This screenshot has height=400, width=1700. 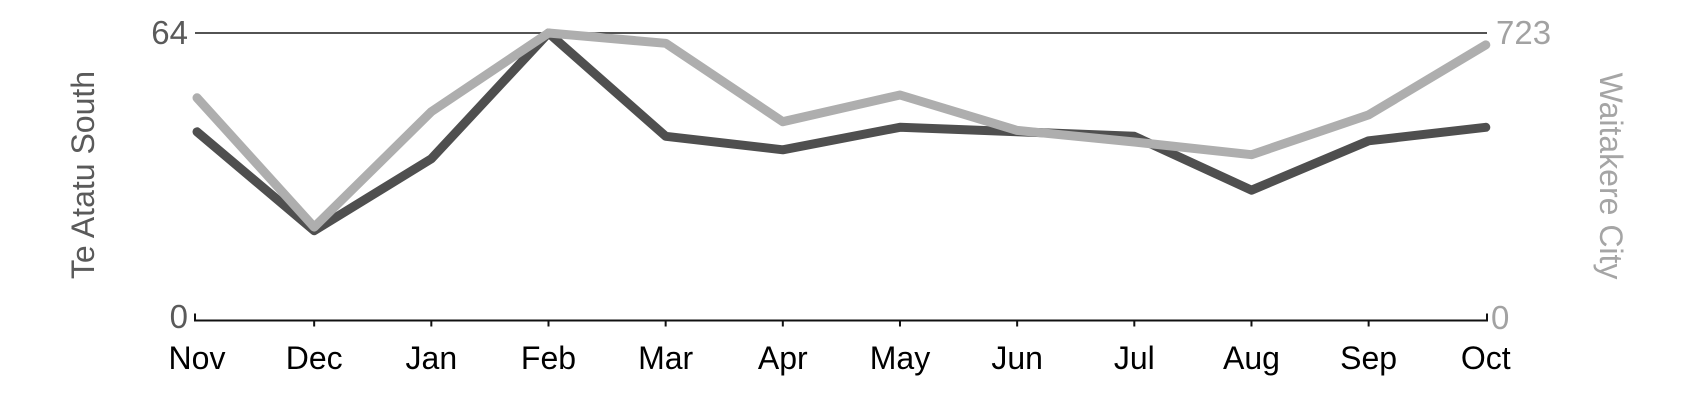 I want to click on x-tick-label-jun: Jun, so click(x=1017, y=358).